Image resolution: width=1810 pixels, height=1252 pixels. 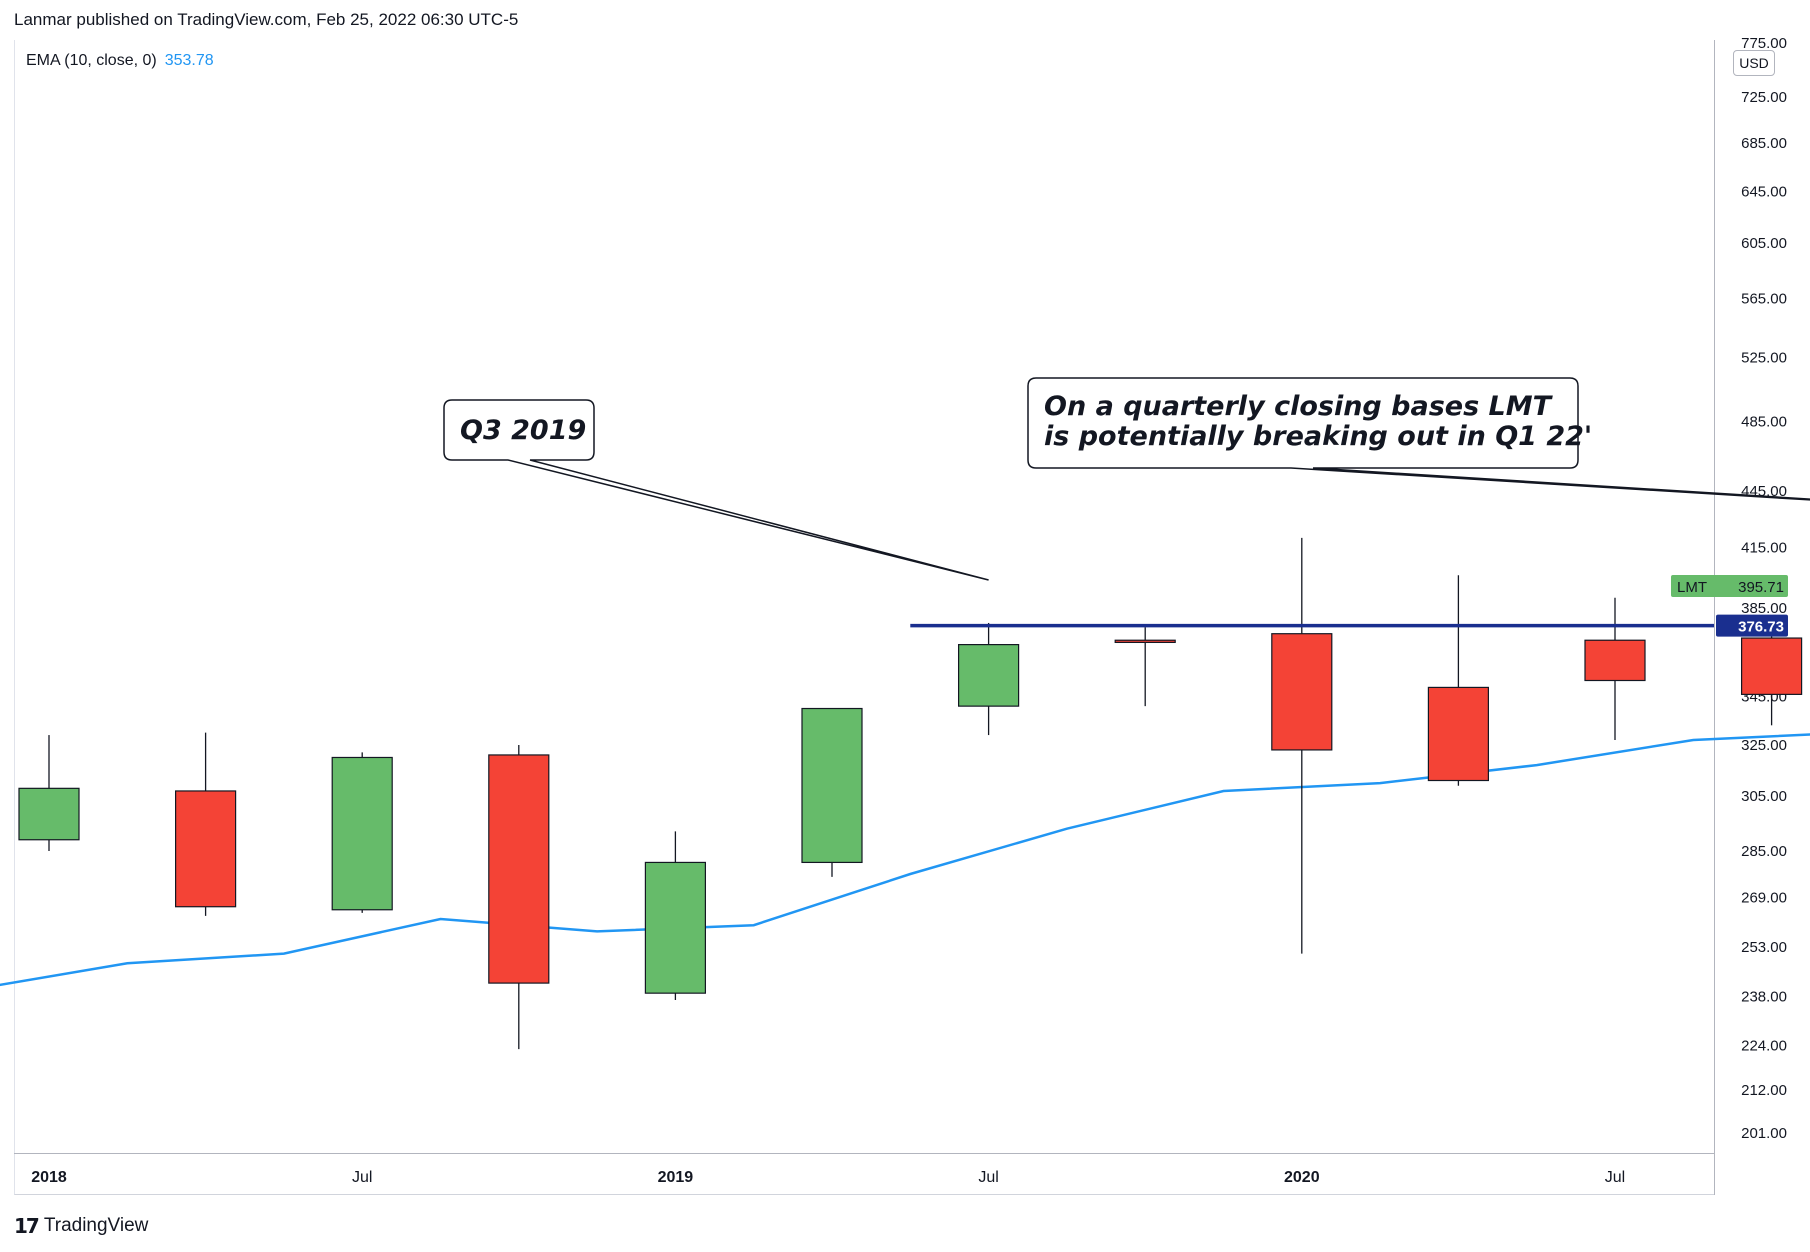 I want to click on level-price-tag, so click(x=1752, y=625).